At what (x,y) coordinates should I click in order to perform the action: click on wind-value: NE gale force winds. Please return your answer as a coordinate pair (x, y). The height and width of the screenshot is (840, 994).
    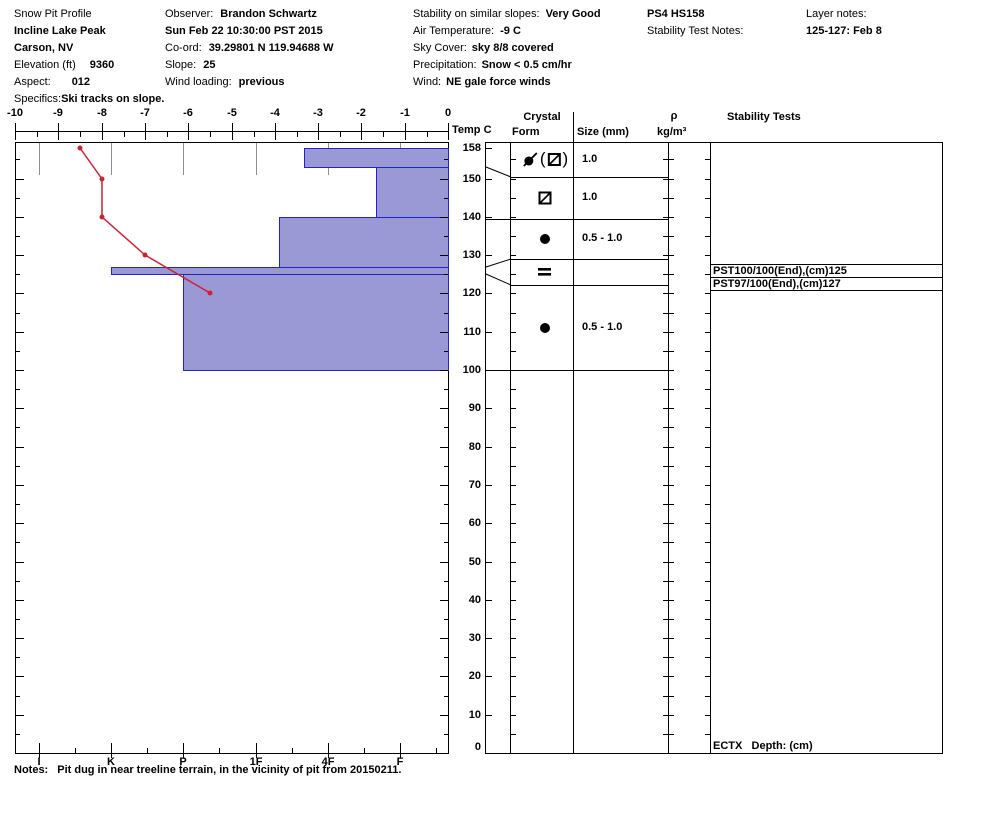
    Looking at the image, I should click on (498, 82).